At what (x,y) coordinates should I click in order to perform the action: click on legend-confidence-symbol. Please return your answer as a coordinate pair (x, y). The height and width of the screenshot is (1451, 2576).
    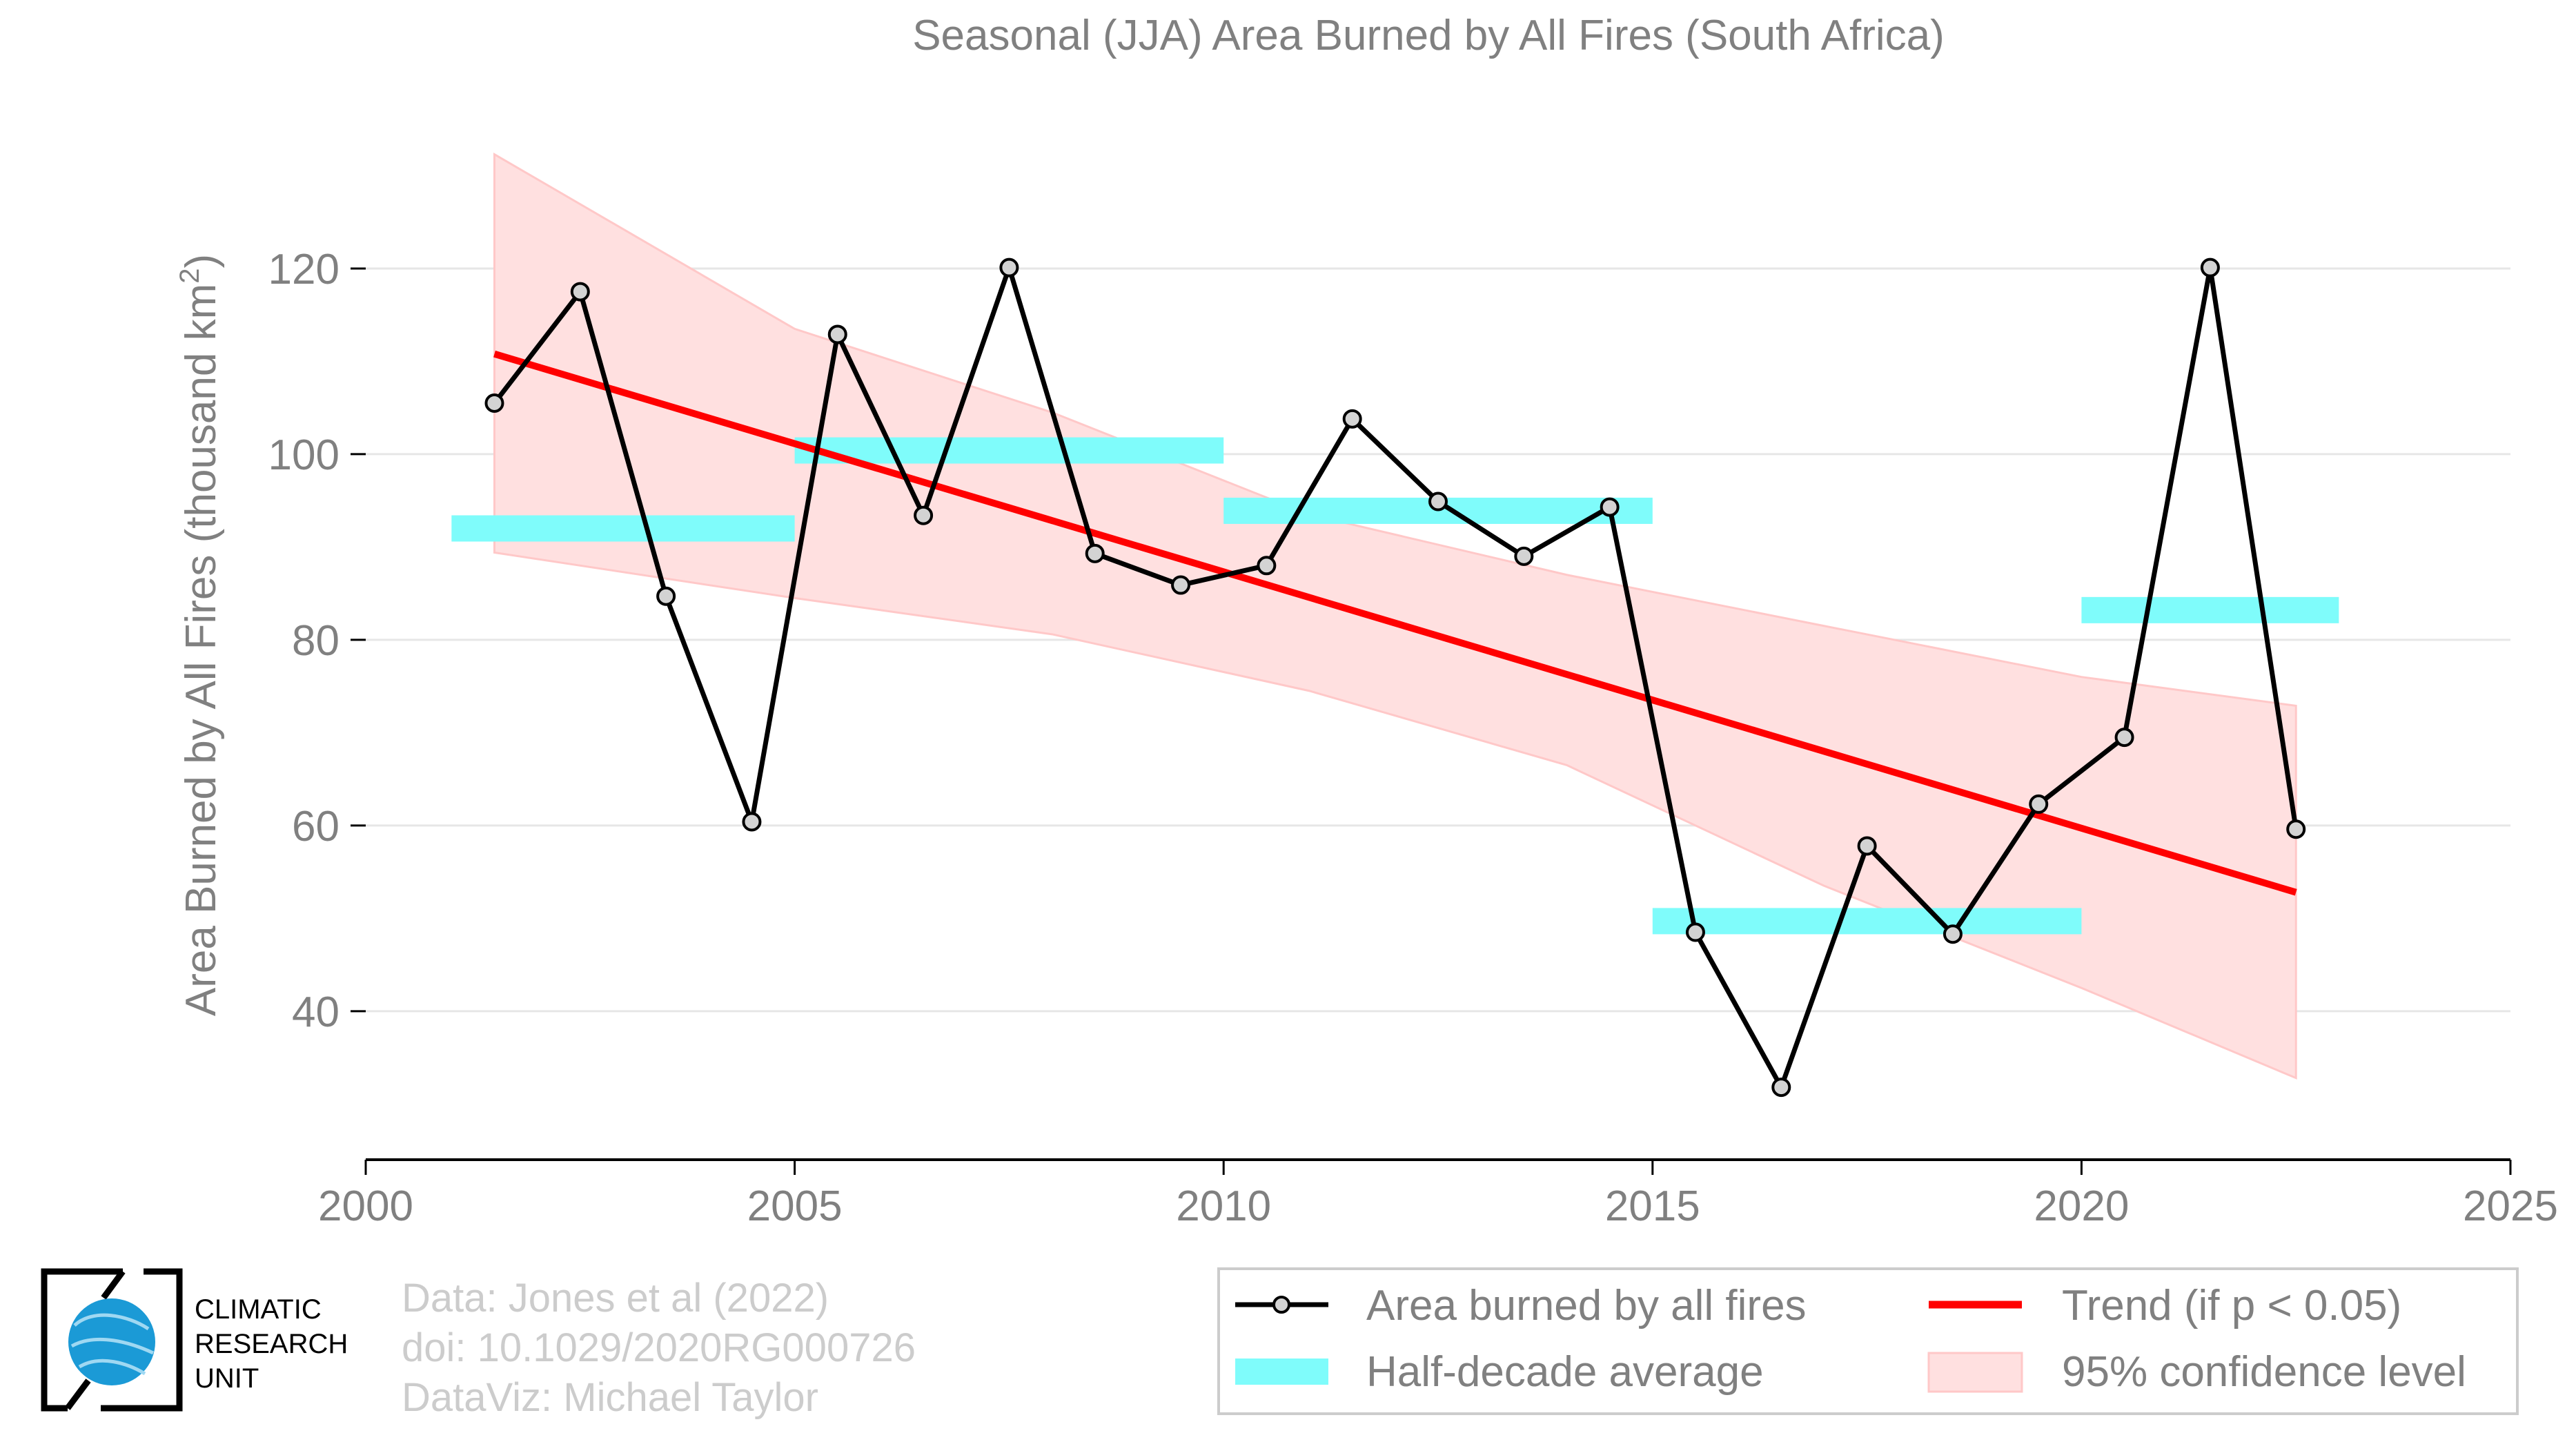
    Looking at the image, I should click on (1975, 1373).